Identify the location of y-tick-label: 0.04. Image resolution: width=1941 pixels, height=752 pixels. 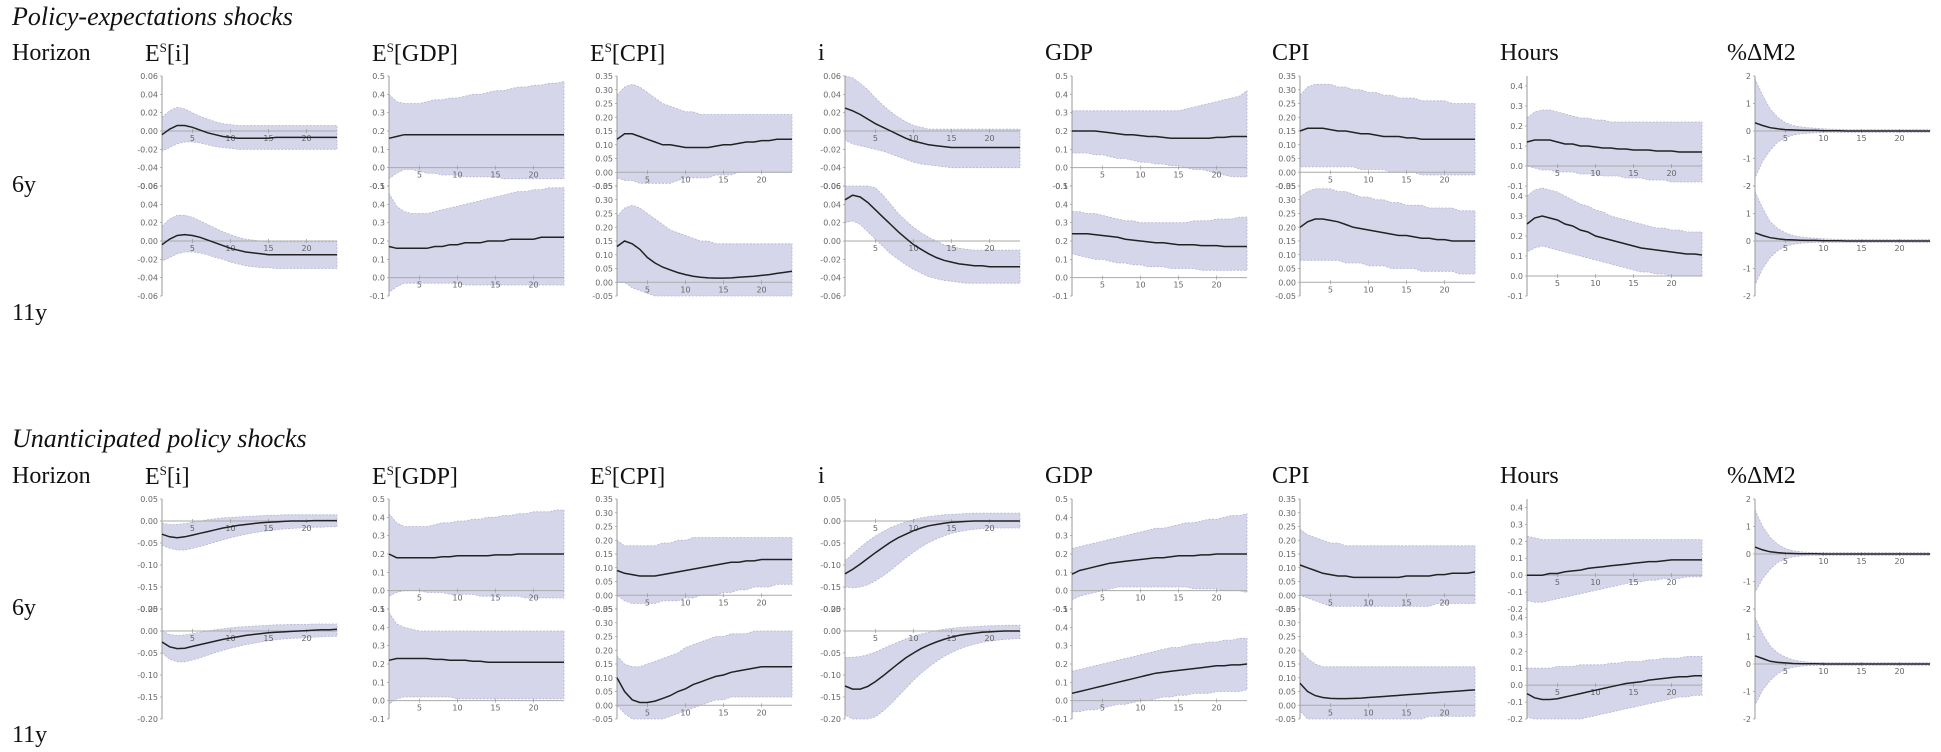
(149, 94).